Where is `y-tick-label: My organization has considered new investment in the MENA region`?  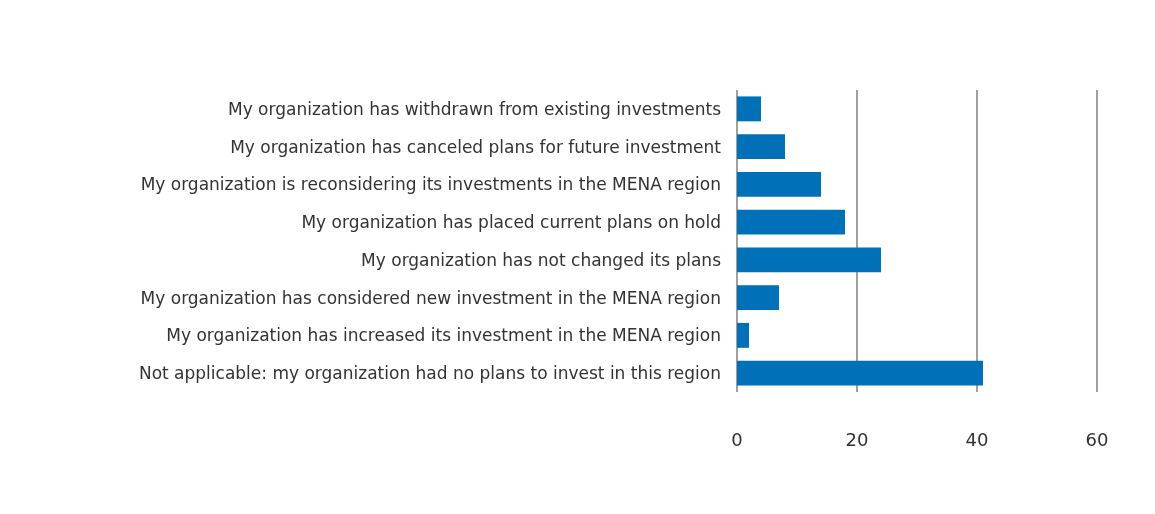
y-tick-label: My organization has considered new investment in the MENA region is located at coordinates (430, 297).